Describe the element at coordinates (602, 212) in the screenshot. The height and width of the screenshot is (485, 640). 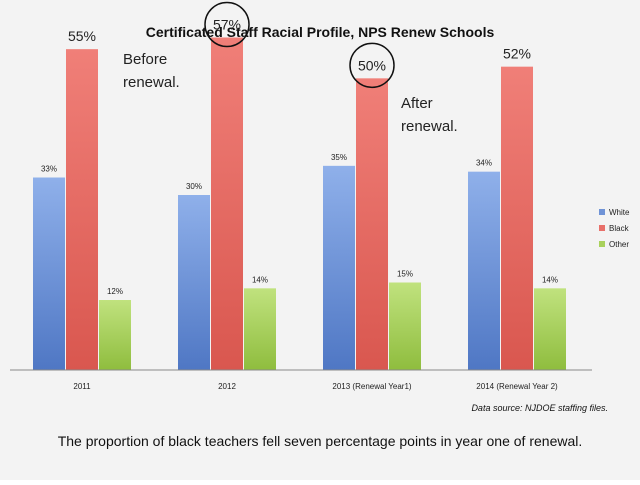
I see `legend-swatch-white` at that location.